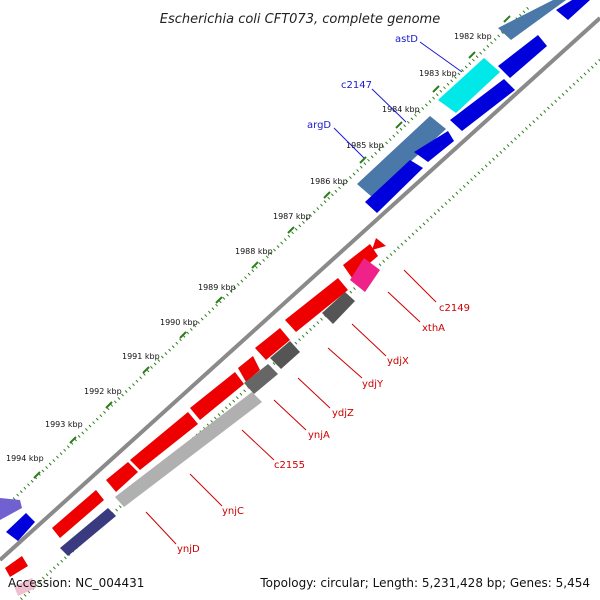 The image size is (600, 600). What do you see at coordinates (217, 287) in the screenshot?
I see `tick-label-1989: 1989 kbp` at bounding box center [217, 287].